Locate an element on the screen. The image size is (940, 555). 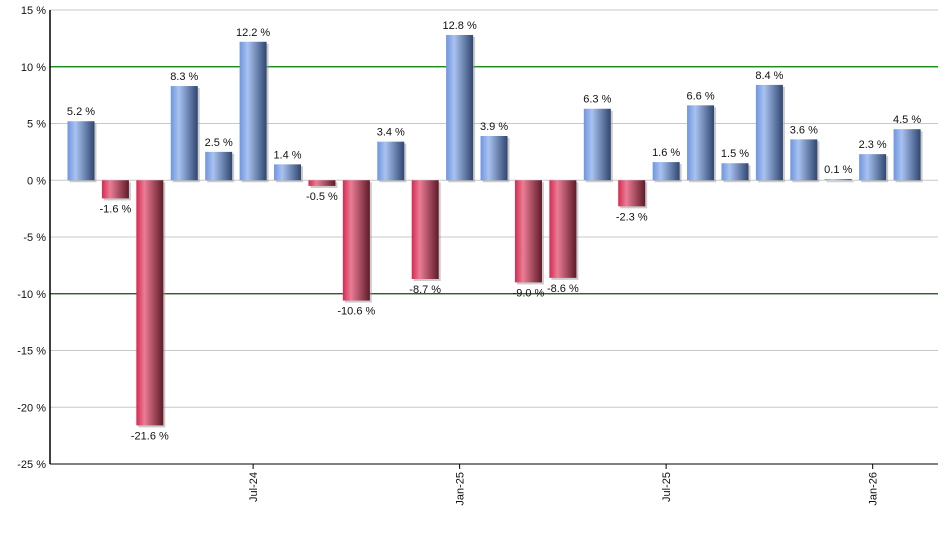
data-label: -8.6 % is located at coordinates (563, 289).